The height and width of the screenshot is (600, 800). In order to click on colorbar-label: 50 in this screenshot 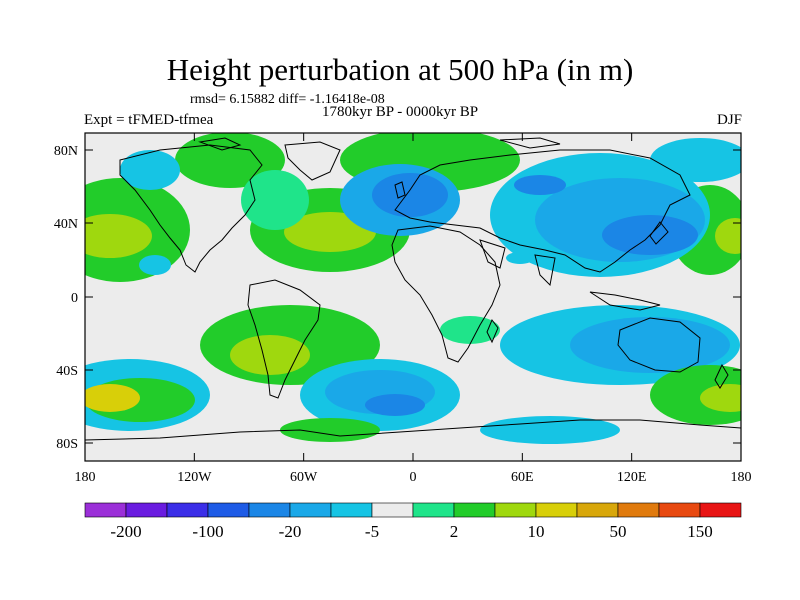, I will do `click(618, 531)`.